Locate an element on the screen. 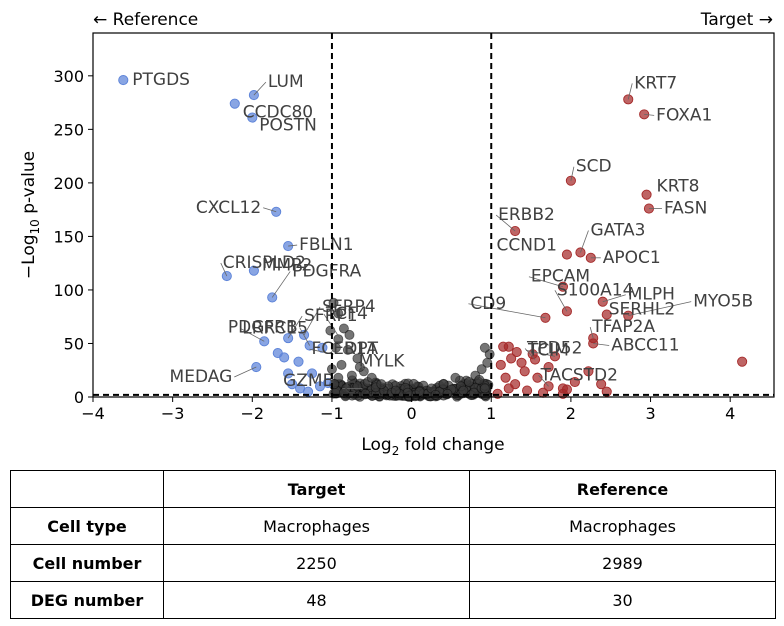 The width and height of the screenshot is (784, 626). gene-label: ERBB2 is located at coordinates (526, 215).